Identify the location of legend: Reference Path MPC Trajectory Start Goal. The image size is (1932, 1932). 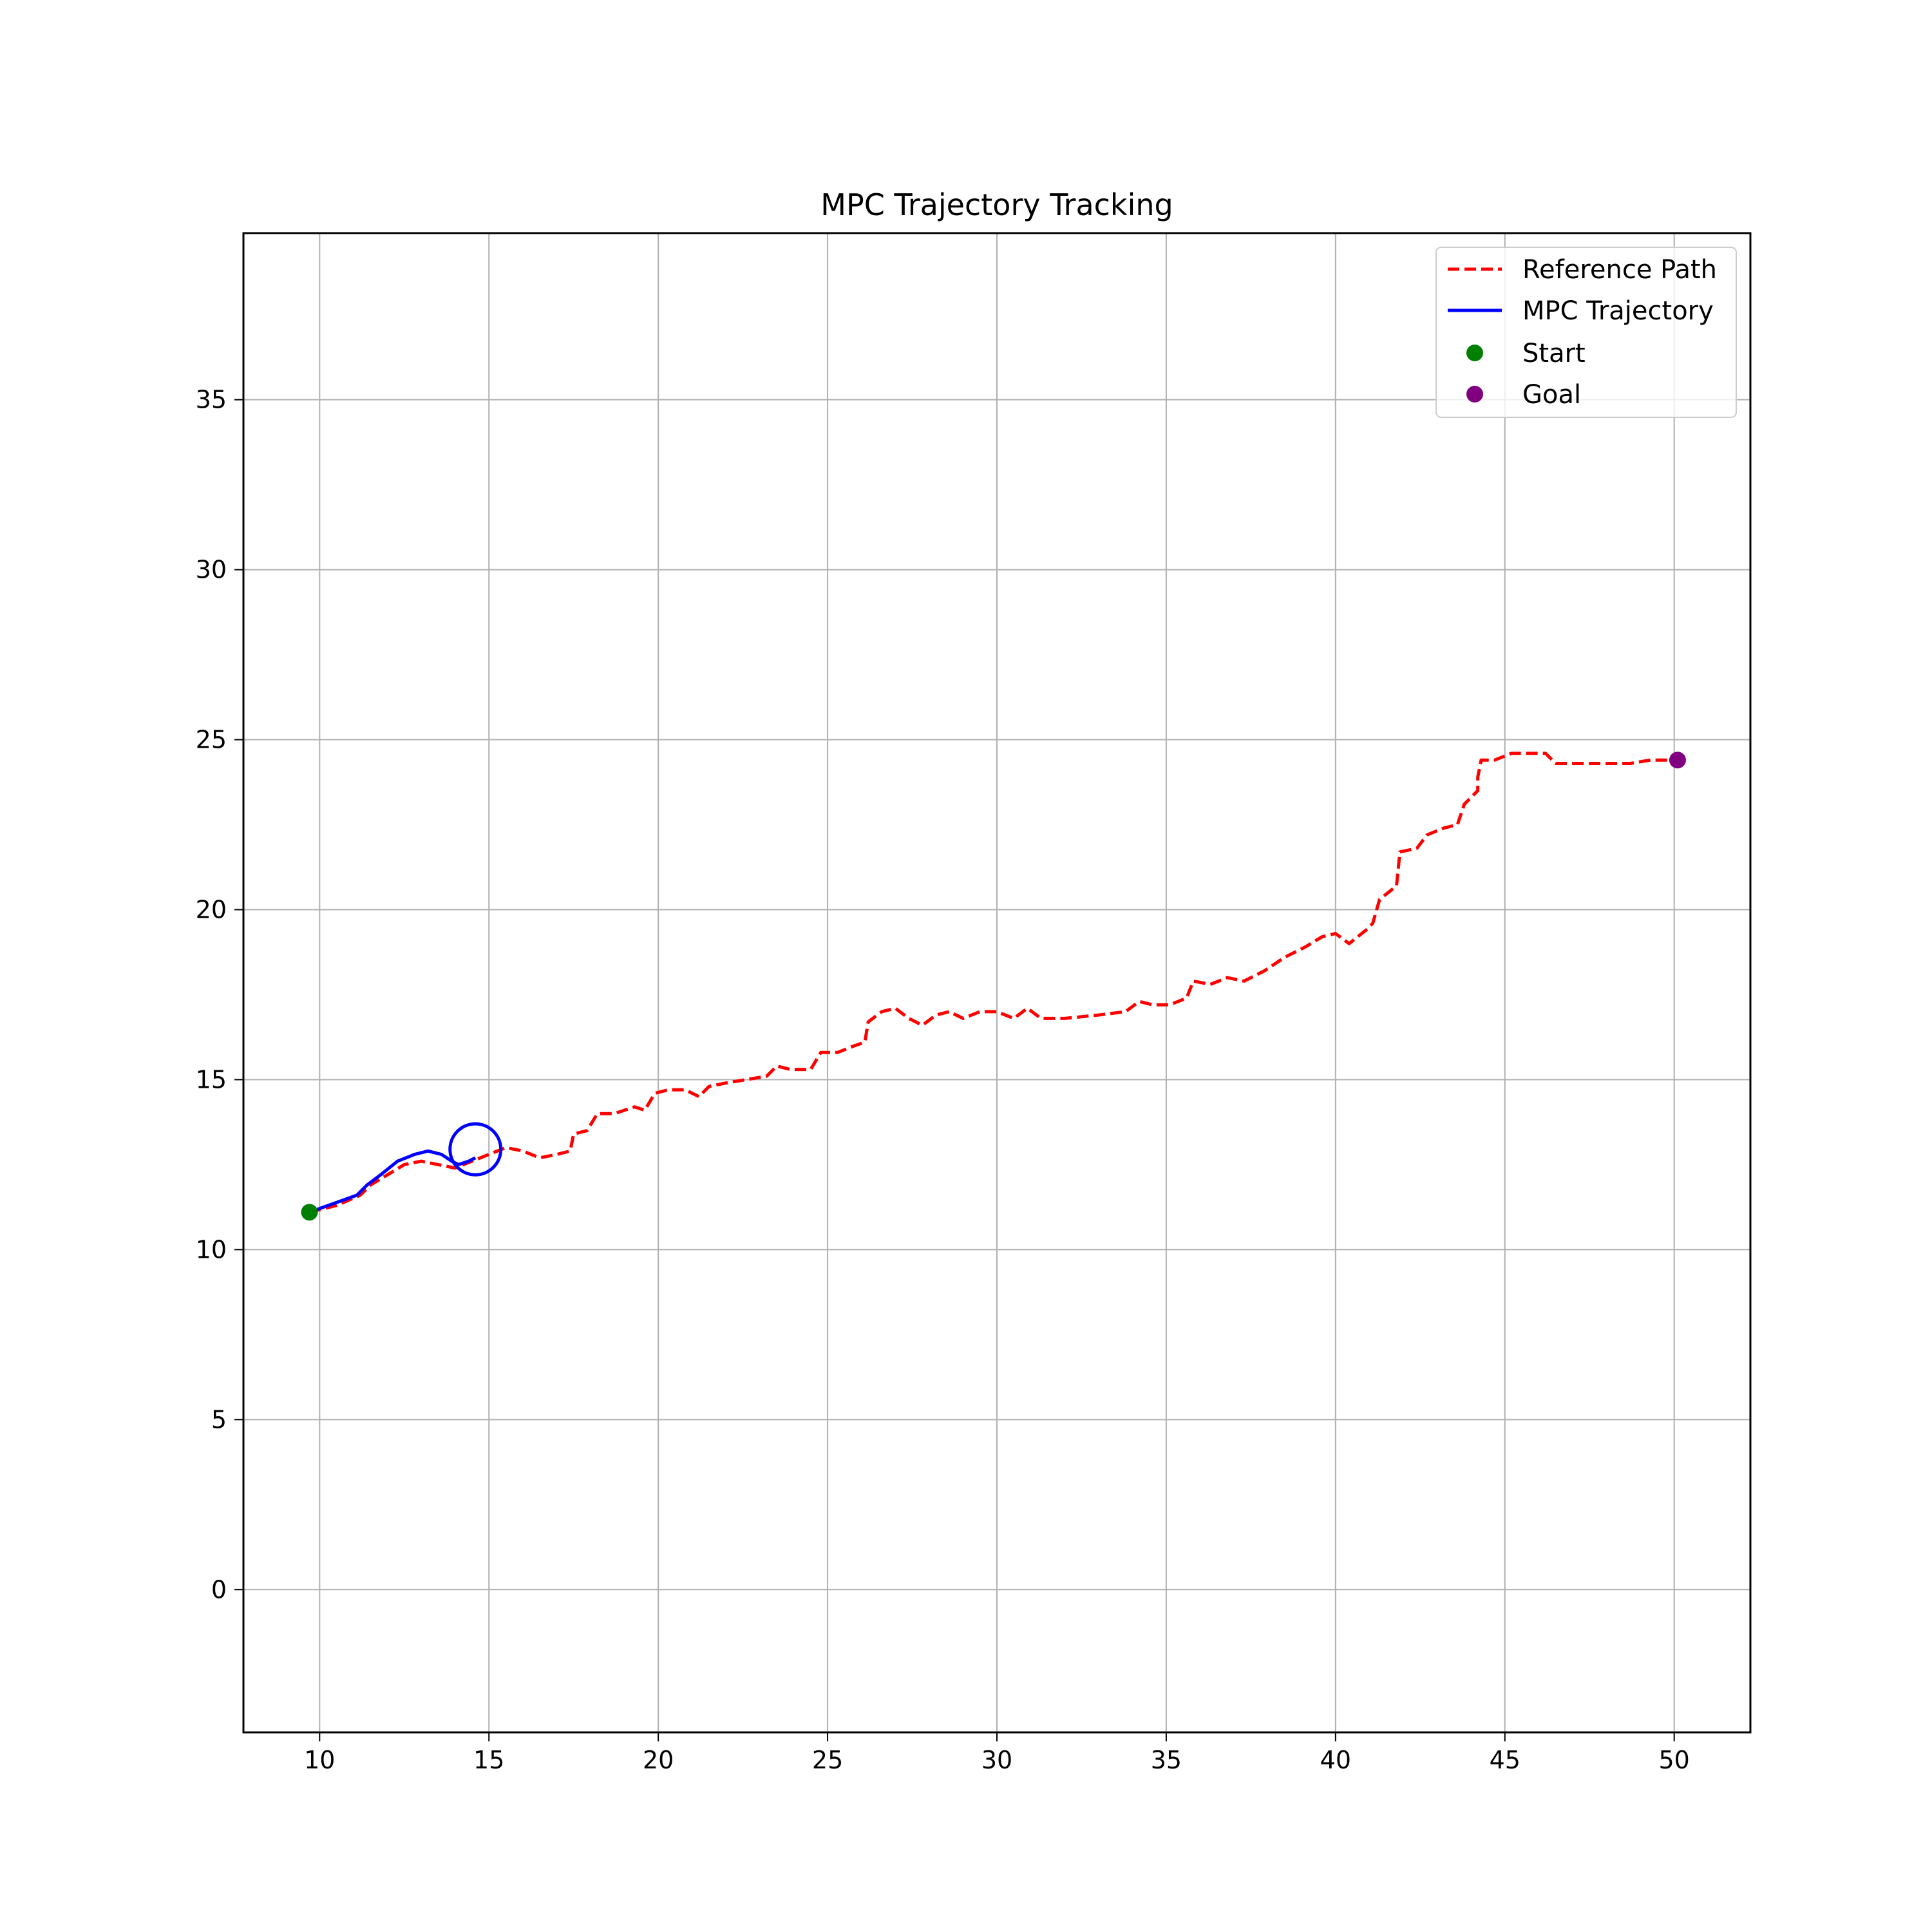
(1586, 333).